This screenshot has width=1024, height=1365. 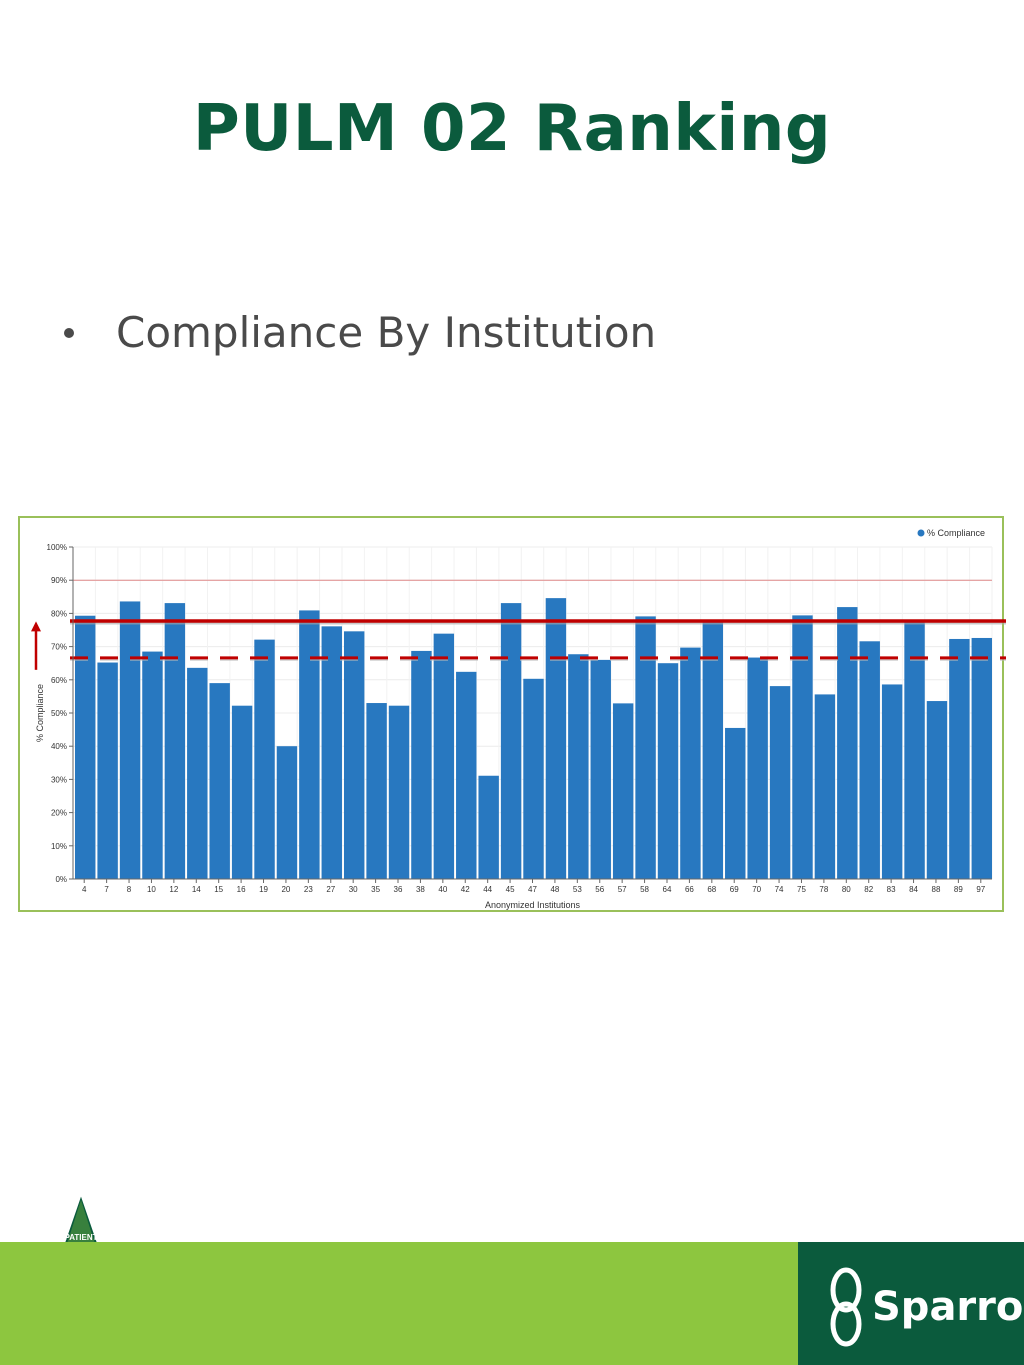 What do you see at coordinates (926, 1307) in the screenshot?
I see `sparrow-logo: Sparrow` at bounding box center [926, 1307].